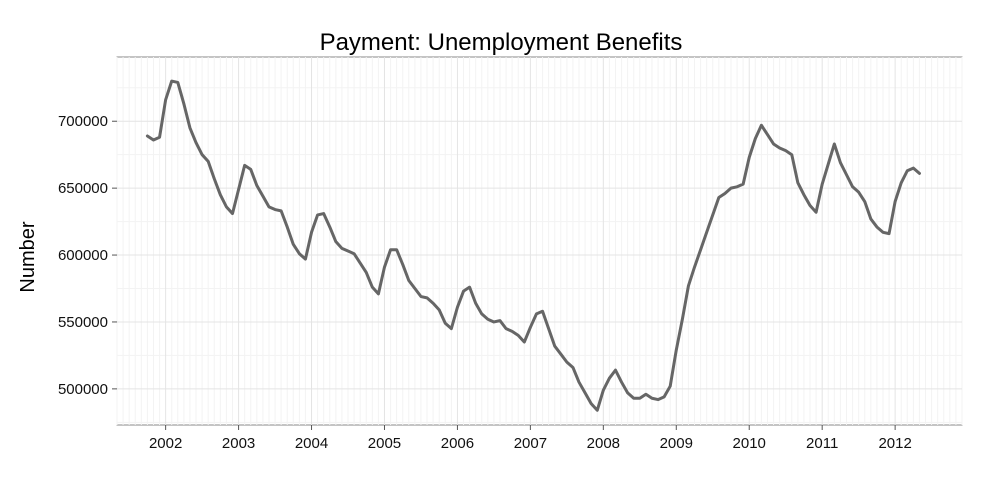 The image size is (1000, 500). Describe the element at coordinates (603, 443) in the screenshot. I see `x-tick-label: 2008` at that location.